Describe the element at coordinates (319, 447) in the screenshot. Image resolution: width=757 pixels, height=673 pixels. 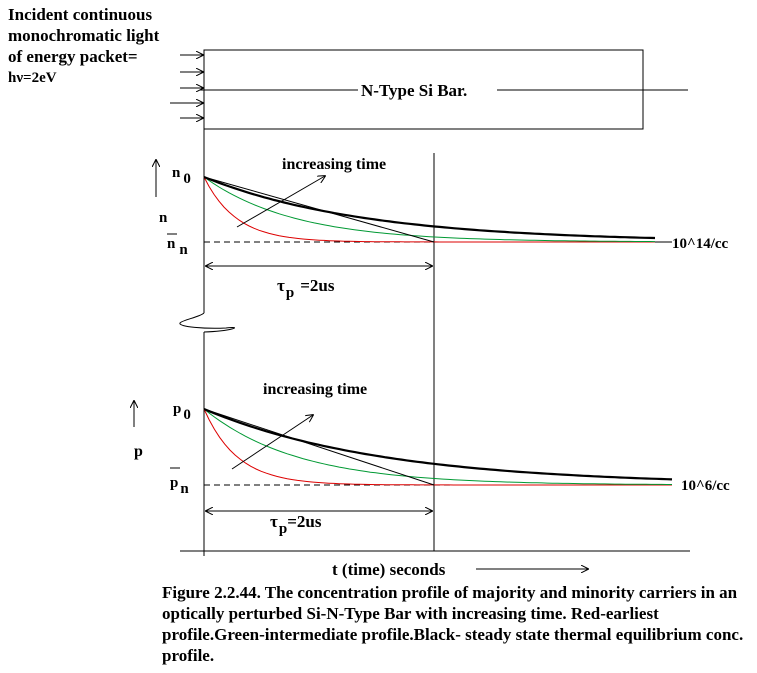
I see `bottom-tangent-line` at that location.